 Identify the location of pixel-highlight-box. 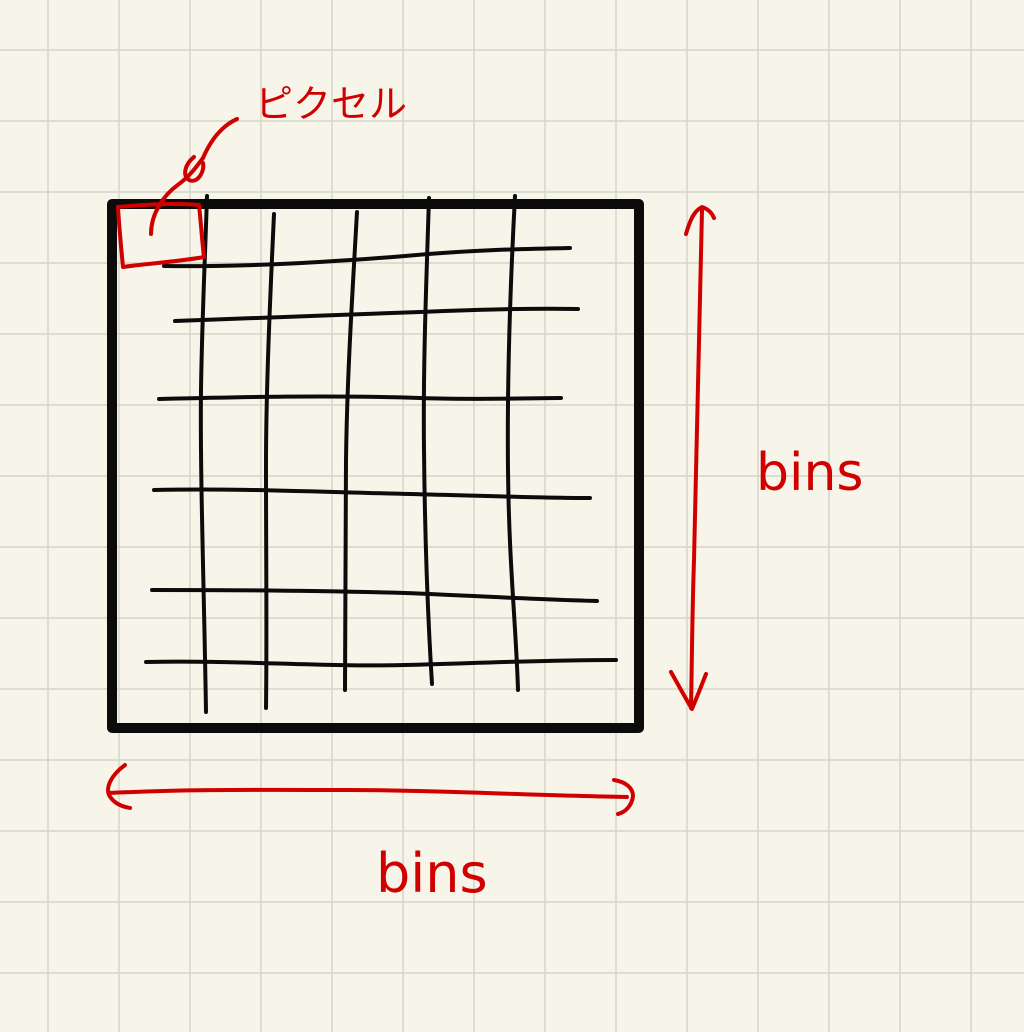
(161, 235).